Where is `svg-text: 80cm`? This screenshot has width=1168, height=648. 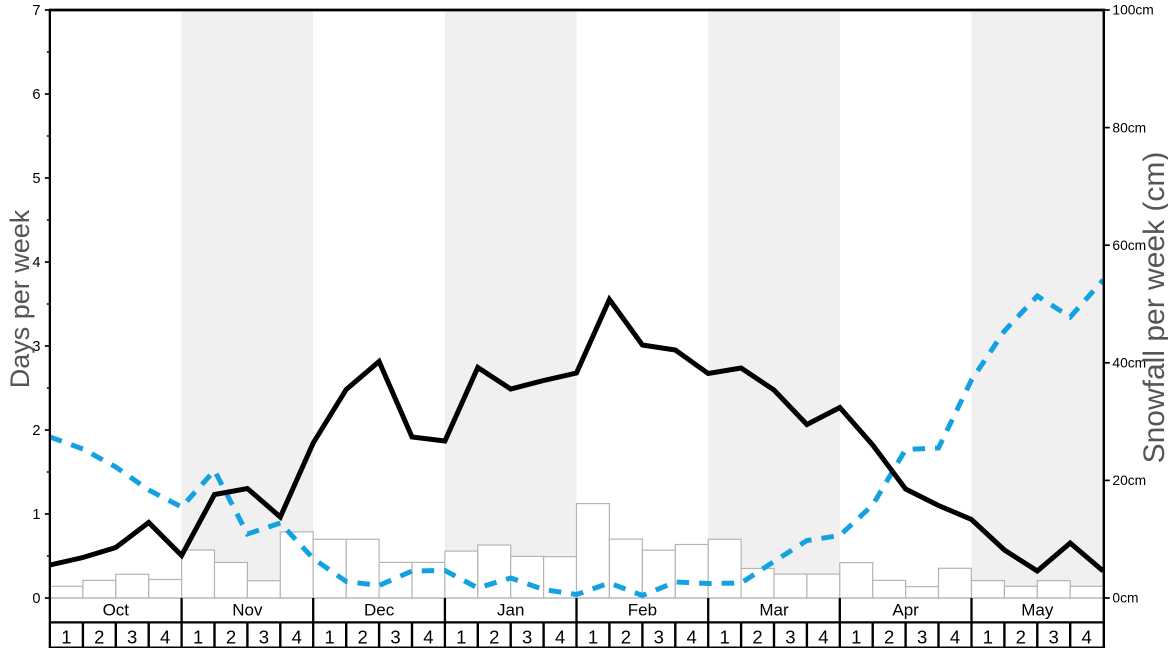
svg-text: 80cm is located at coordinates (1129, 127).